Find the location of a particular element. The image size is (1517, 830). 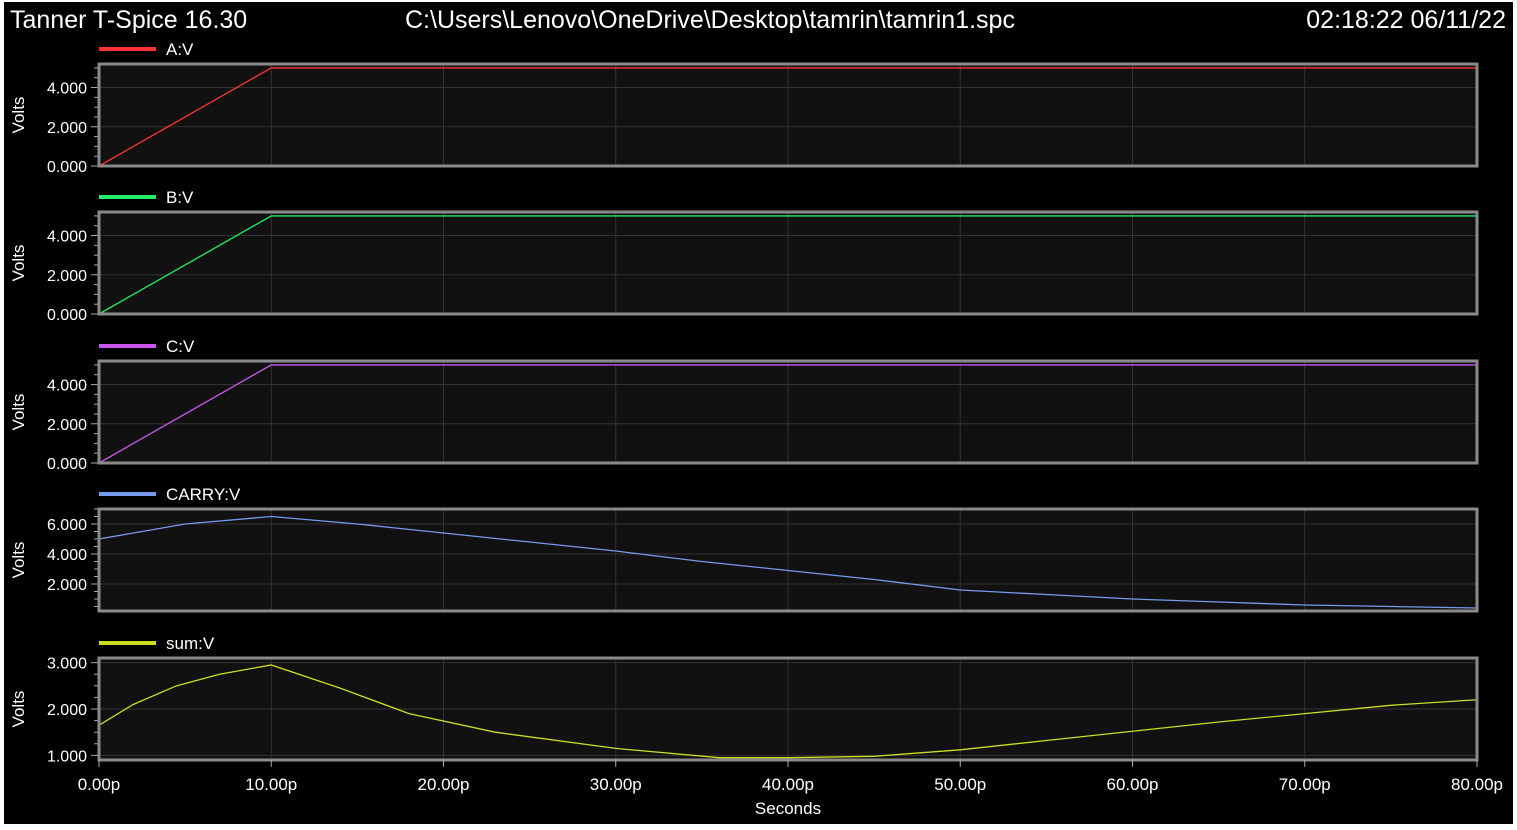

y-tick-label: 1.000 is located at coordinates (67, 756).